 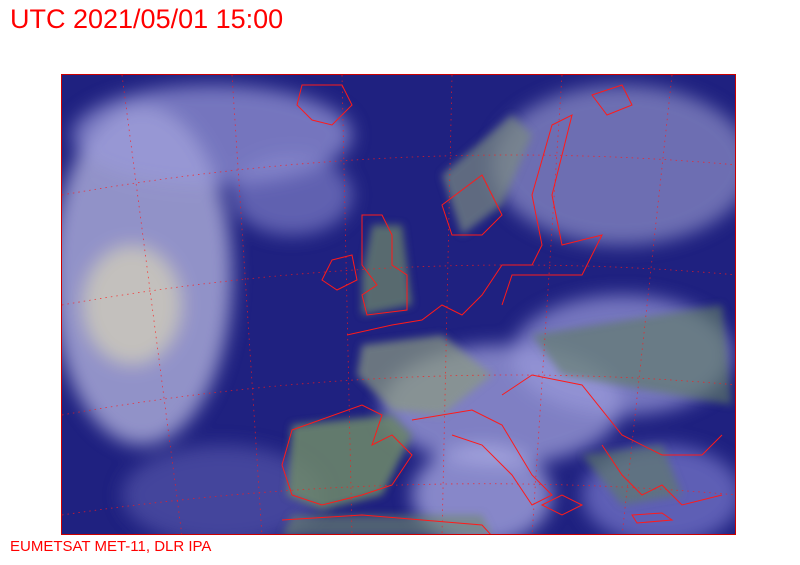 I want to click on image-credit: EUMETSAT MET-11, DLR IPA, so click(x=111, y=546).